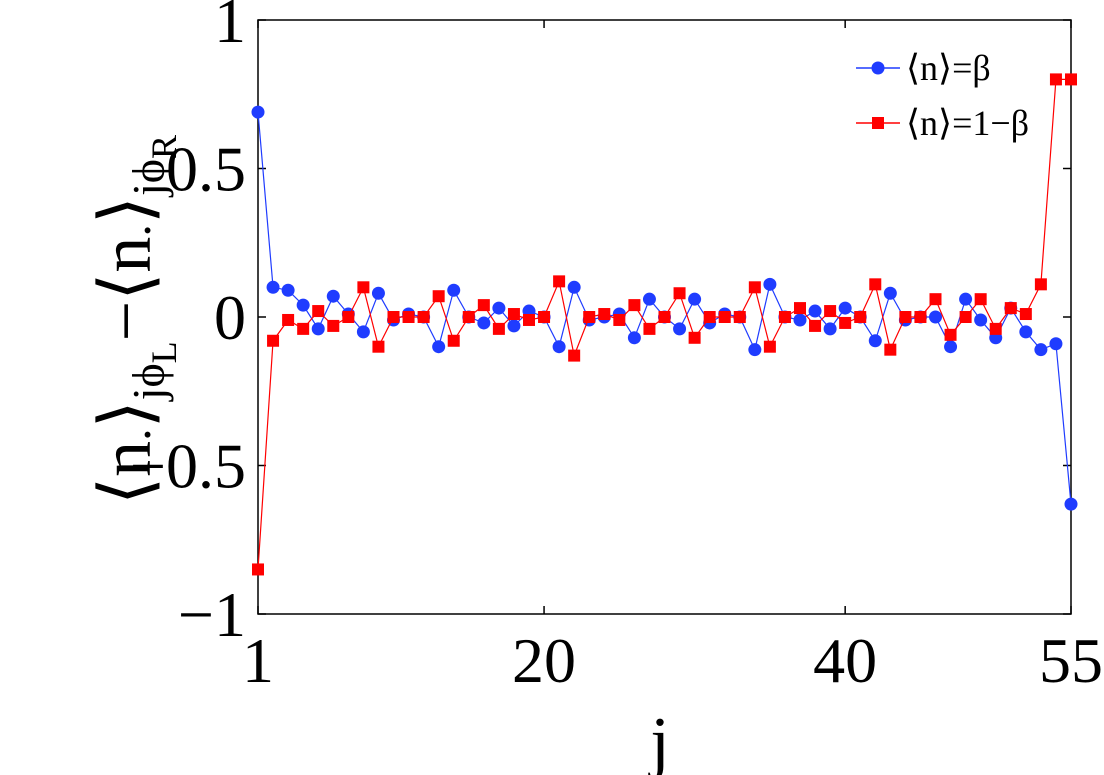  I want to click on legend-entry-beta: ⟨n⟩=β, so click(923, 68).